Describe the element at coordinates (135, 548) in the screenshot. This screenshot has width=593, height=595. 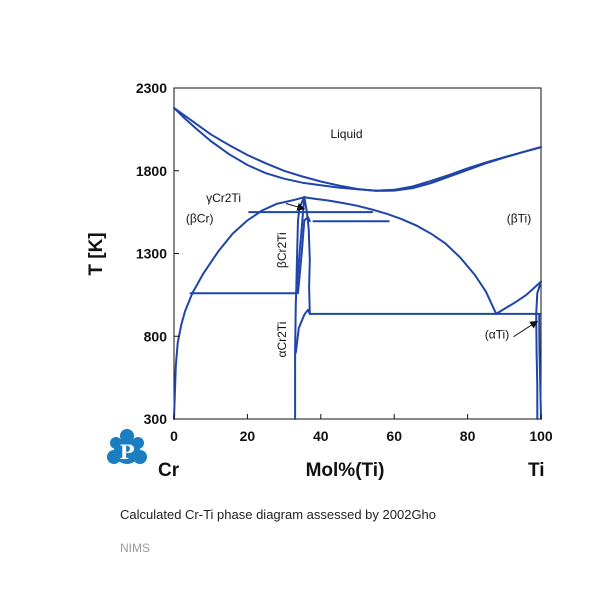
I see `source-credit: NIMS` at that location.